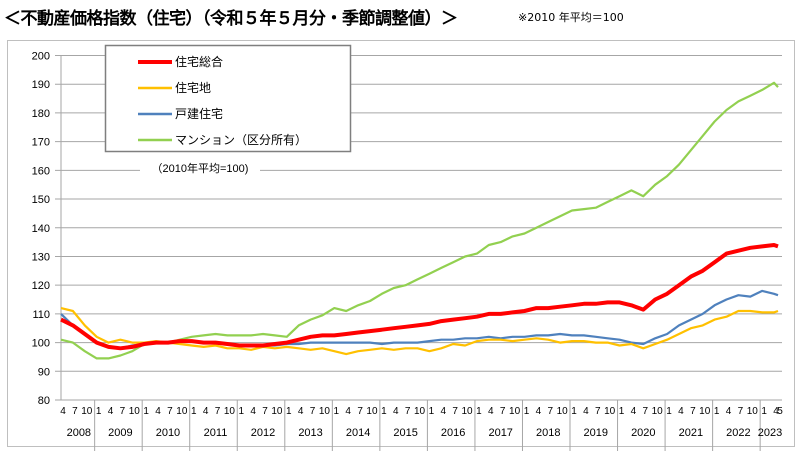 This screenshot has height=451, width=800. I want to click on y-tick-label: 90, so click(44, 372).